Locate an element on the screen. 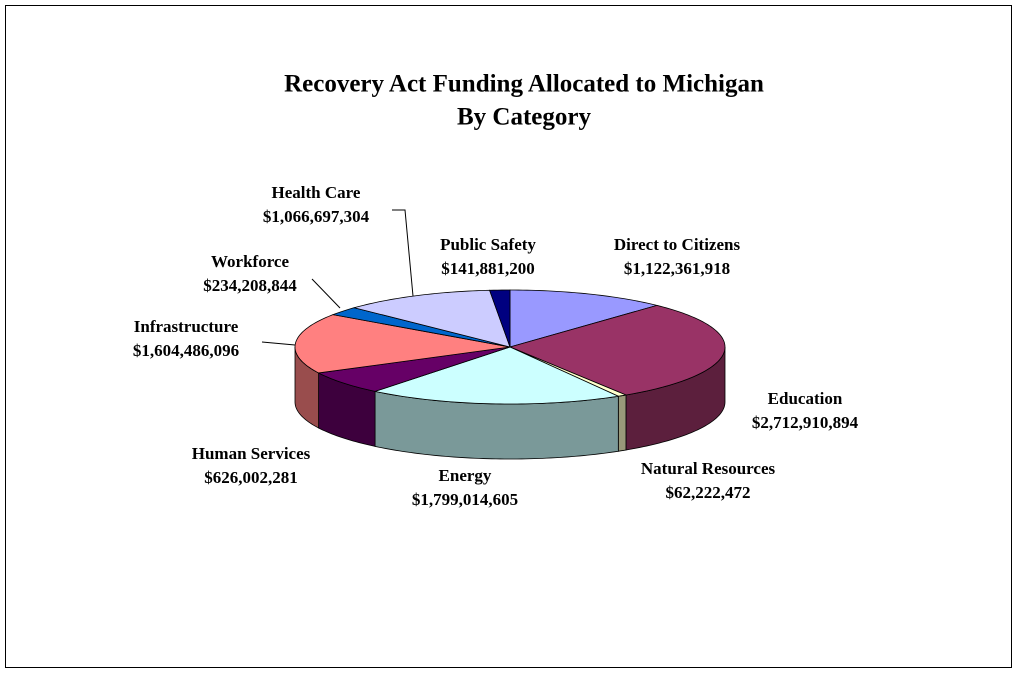  slice-label-name: Infrastructure is located at coordinates (186, 326).